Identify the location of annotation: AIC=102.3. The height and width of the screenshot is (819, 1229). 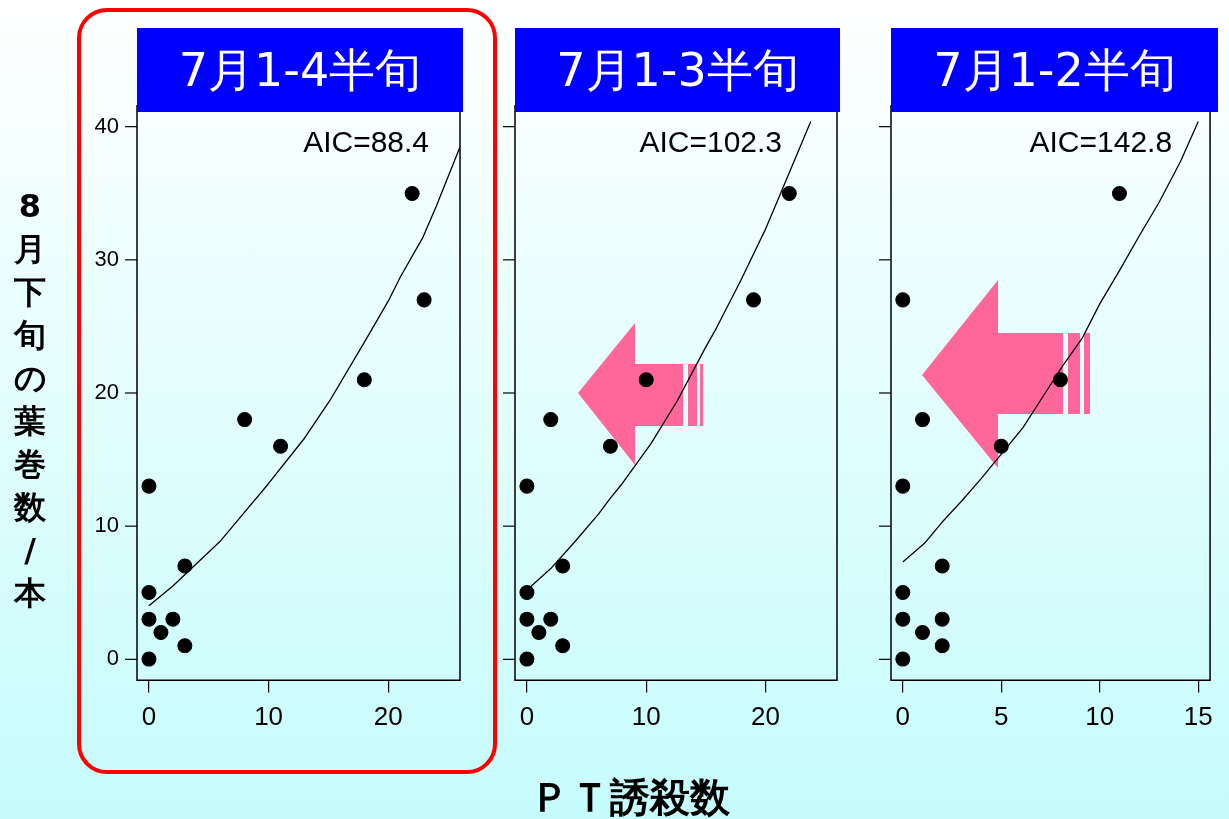
(710, 141).